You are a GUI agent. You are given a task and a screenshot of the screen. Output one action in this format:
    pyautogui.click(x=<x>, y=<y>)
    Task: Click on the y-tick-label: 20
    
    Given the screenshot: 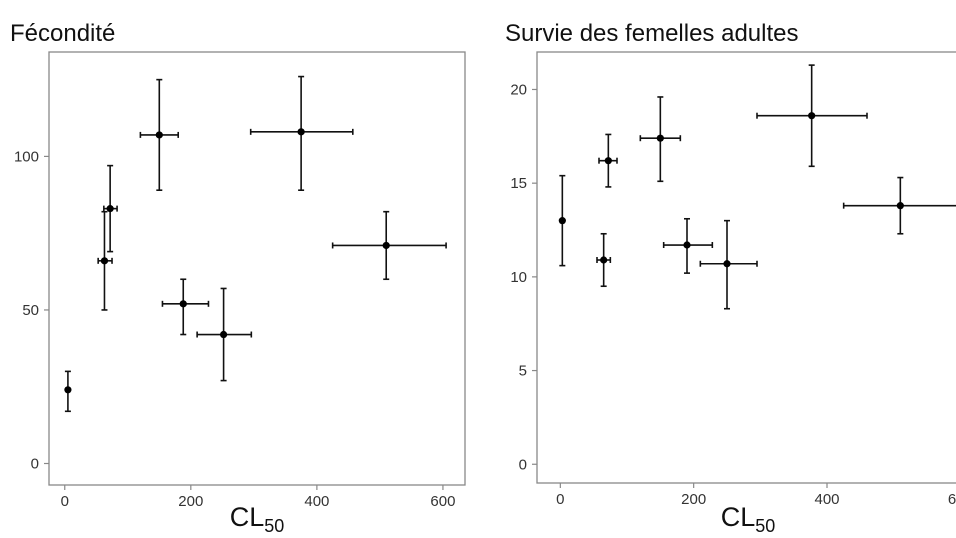 What is the action you would take?
    pyautogui.click(x=518, y=89)
    